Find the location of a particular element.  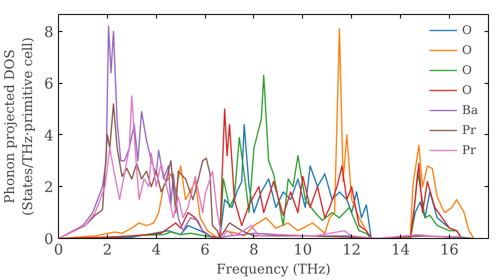

x-tick-label: 8 is located at coordinates (254, 250).